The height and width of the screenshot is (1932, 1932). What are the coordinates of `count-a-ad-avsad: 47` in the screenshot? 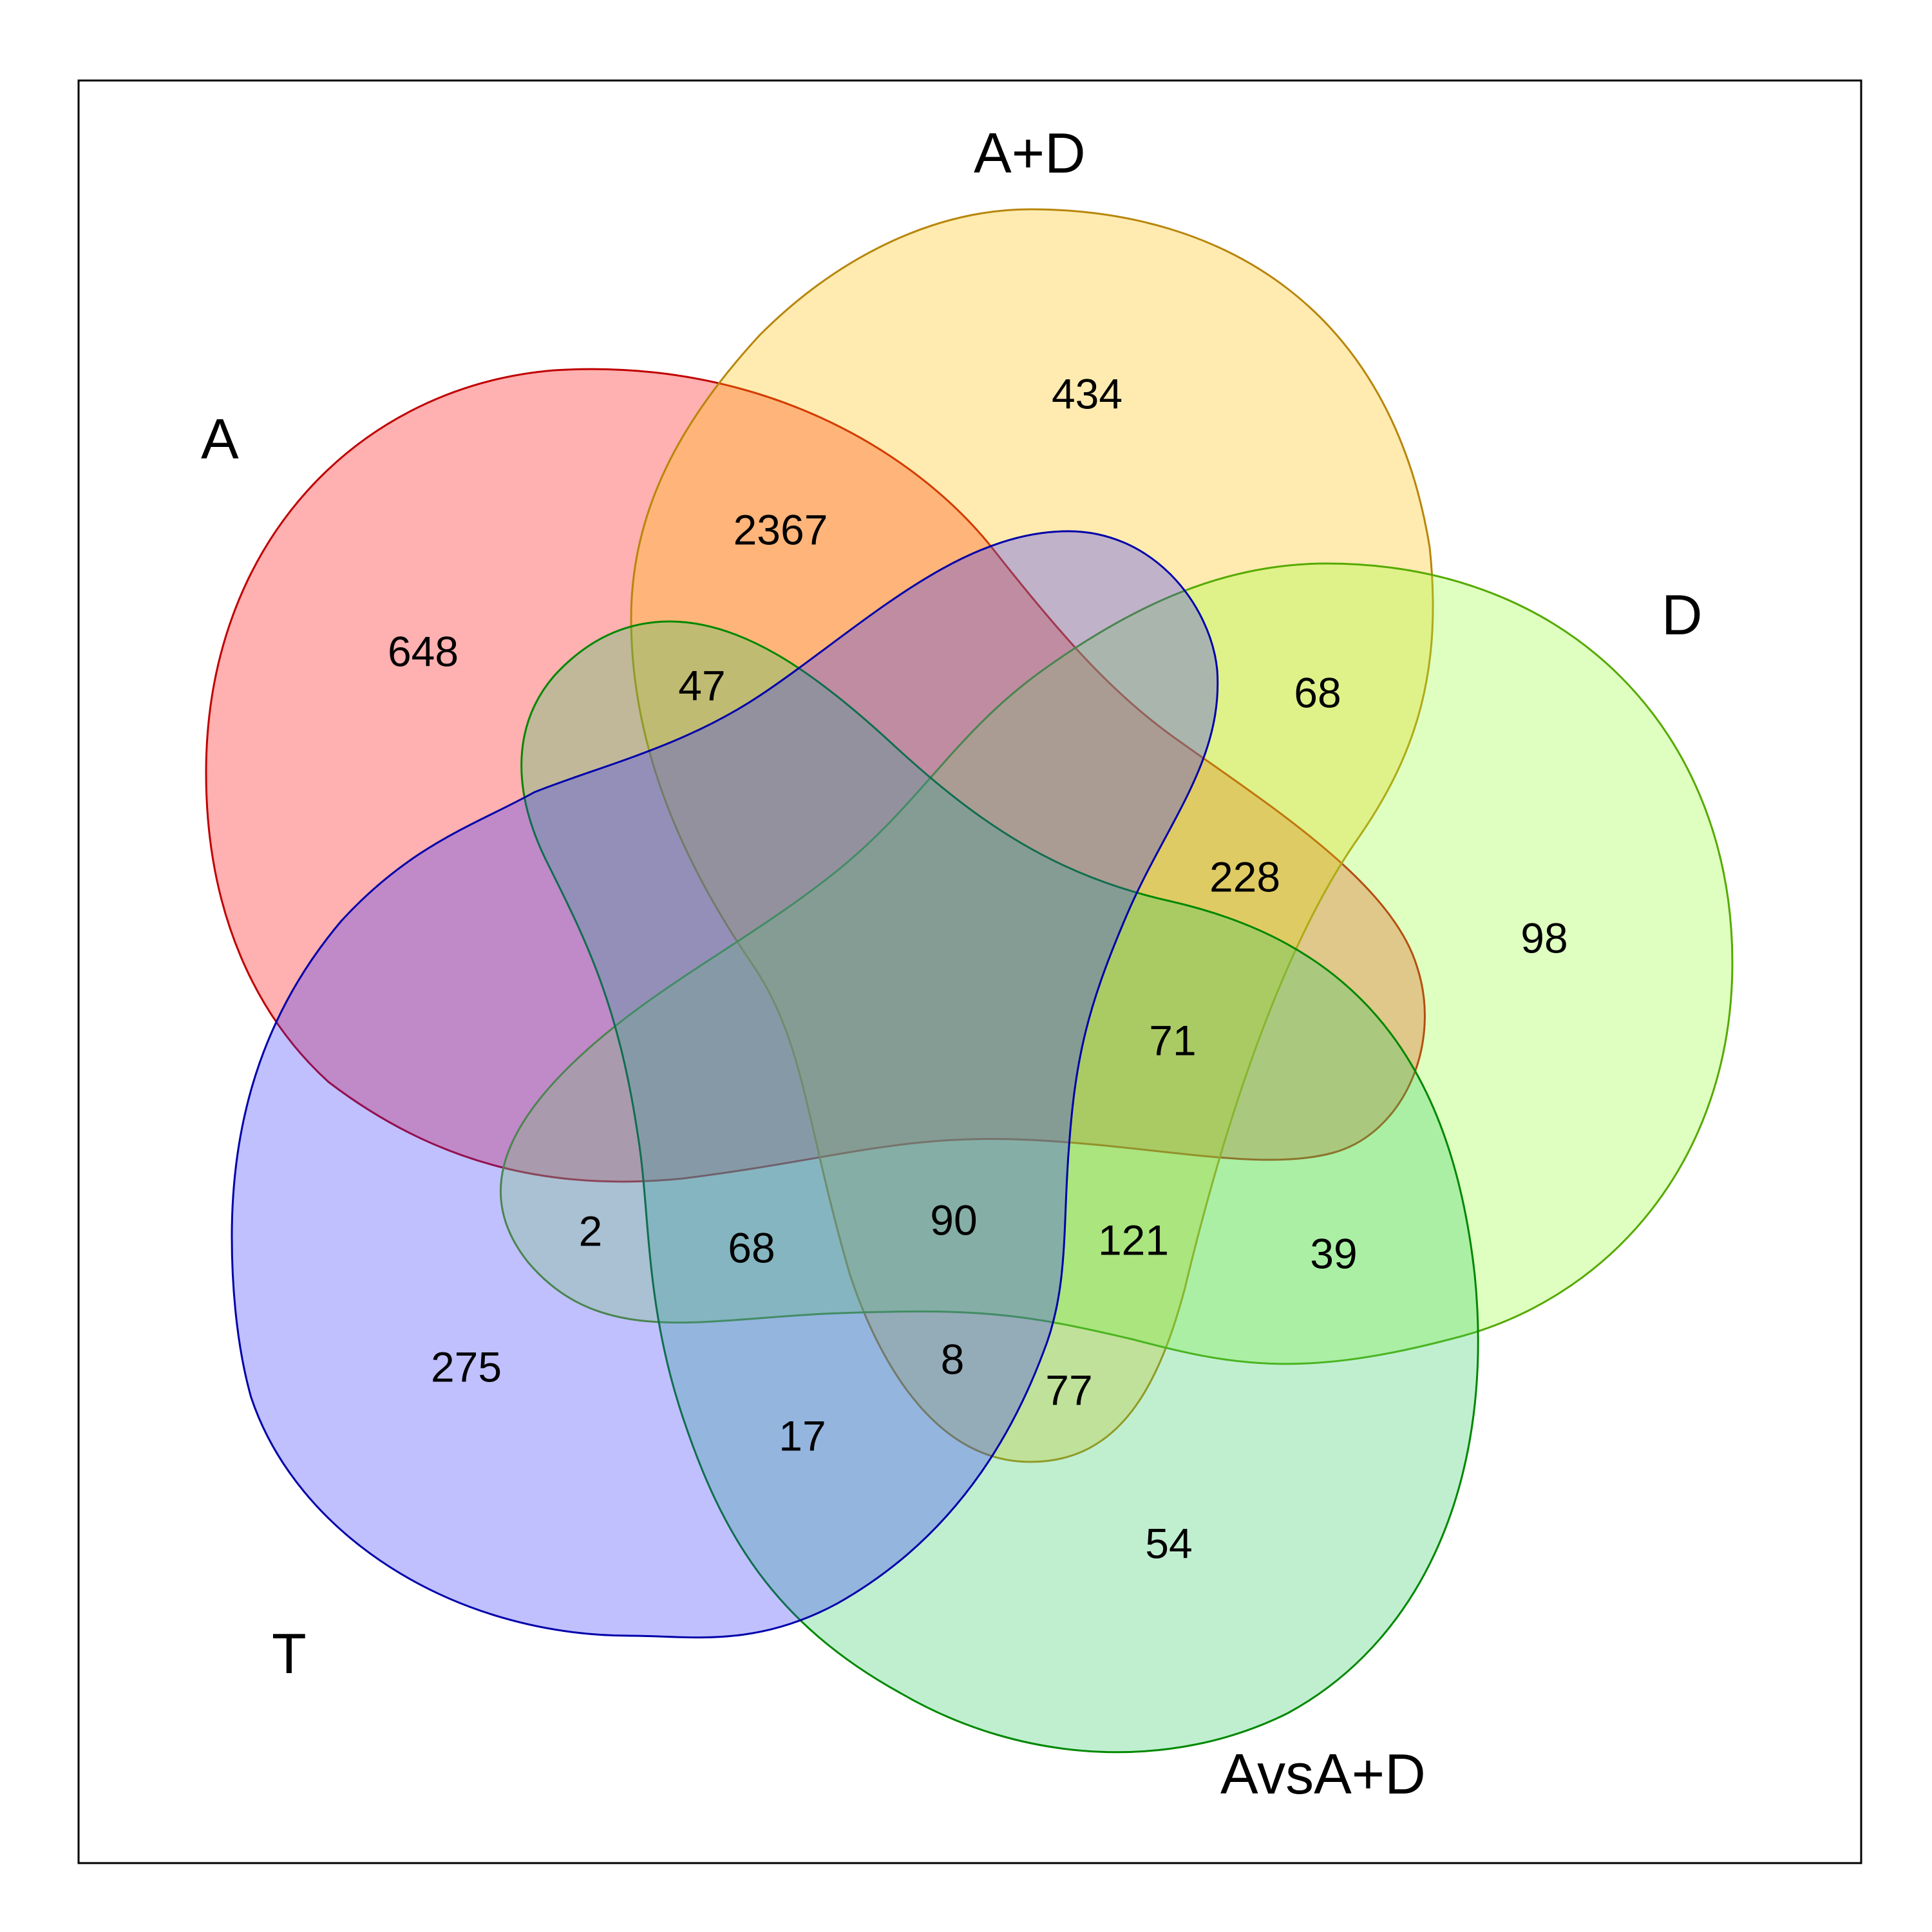 It's located at (701, 685).